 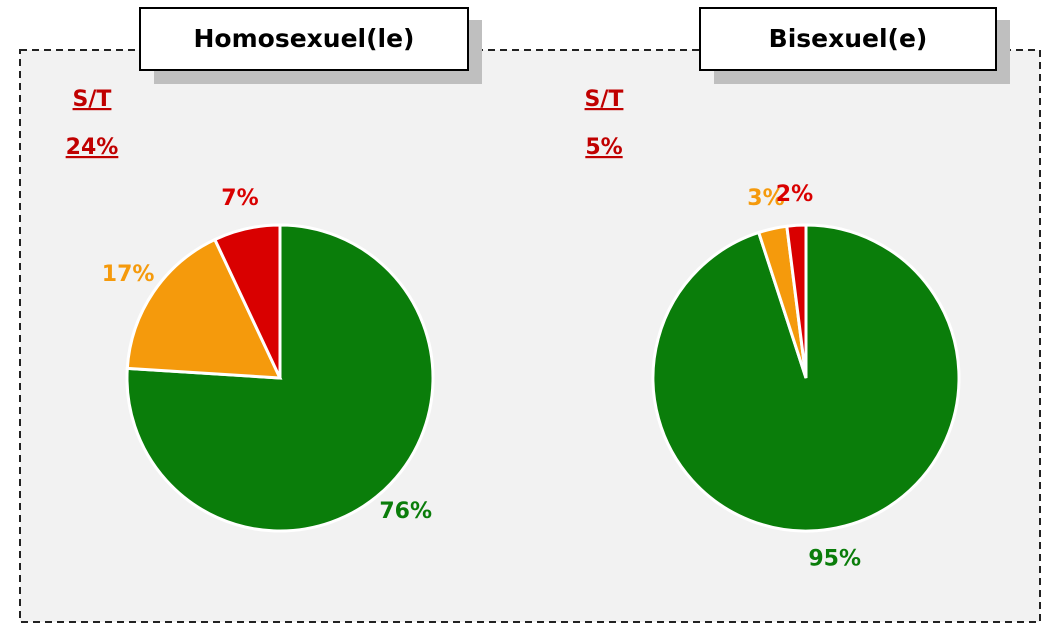 What do you see at coordinates (92, 147) in the screenshot?
I see `subtotal: 24%` at bounding box center [92, 147].